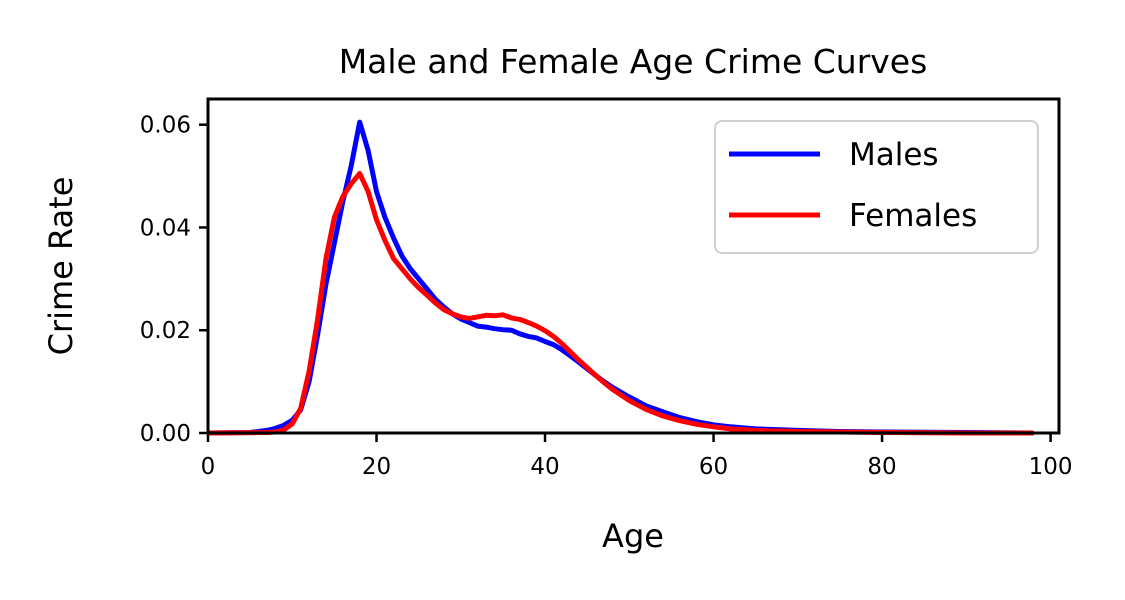 Image resolution: width=1125 pixels, height=600 pixels. I want to click on y-axis: 0.00 0.02 0.04 0.06, so click(174, 280).